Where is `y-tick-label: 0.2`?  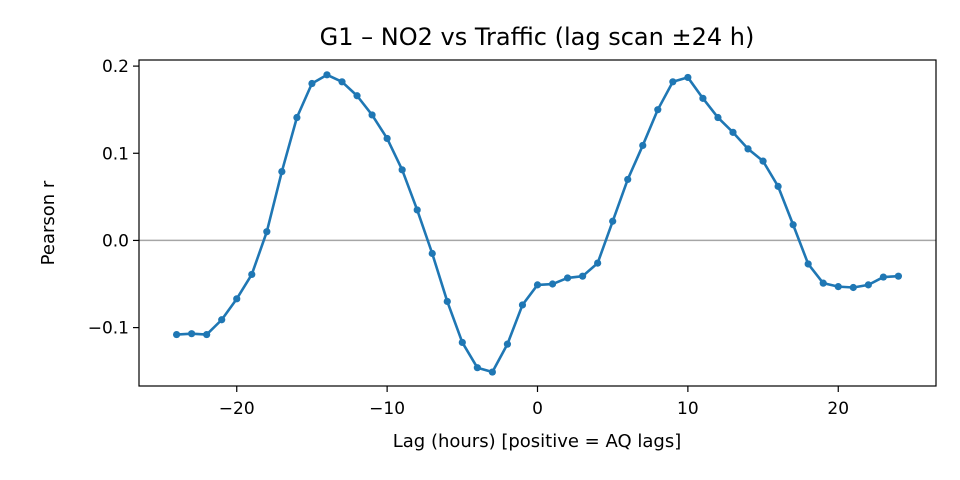 y-tick-label: 0.2 is located at coordinates (115, 67).